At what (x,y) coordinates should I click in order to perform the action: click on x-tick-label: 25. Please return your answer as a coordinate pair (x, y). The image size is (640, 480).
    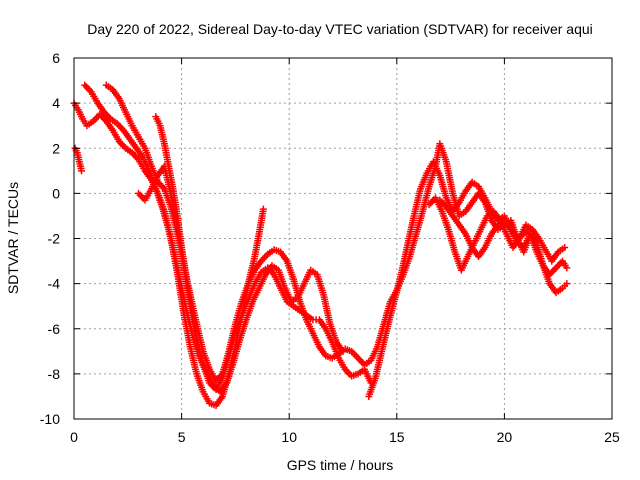
    Looking at the image, I should click on (612, 437).